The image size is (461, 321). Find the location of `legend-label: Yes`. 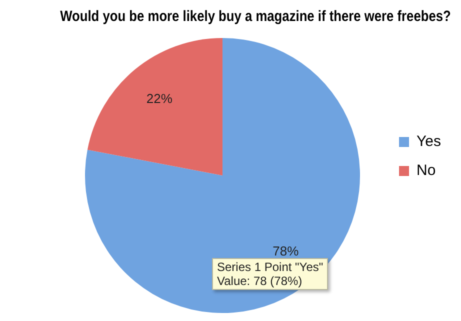

legend-label: Yes is located at coordinates (429, 141).